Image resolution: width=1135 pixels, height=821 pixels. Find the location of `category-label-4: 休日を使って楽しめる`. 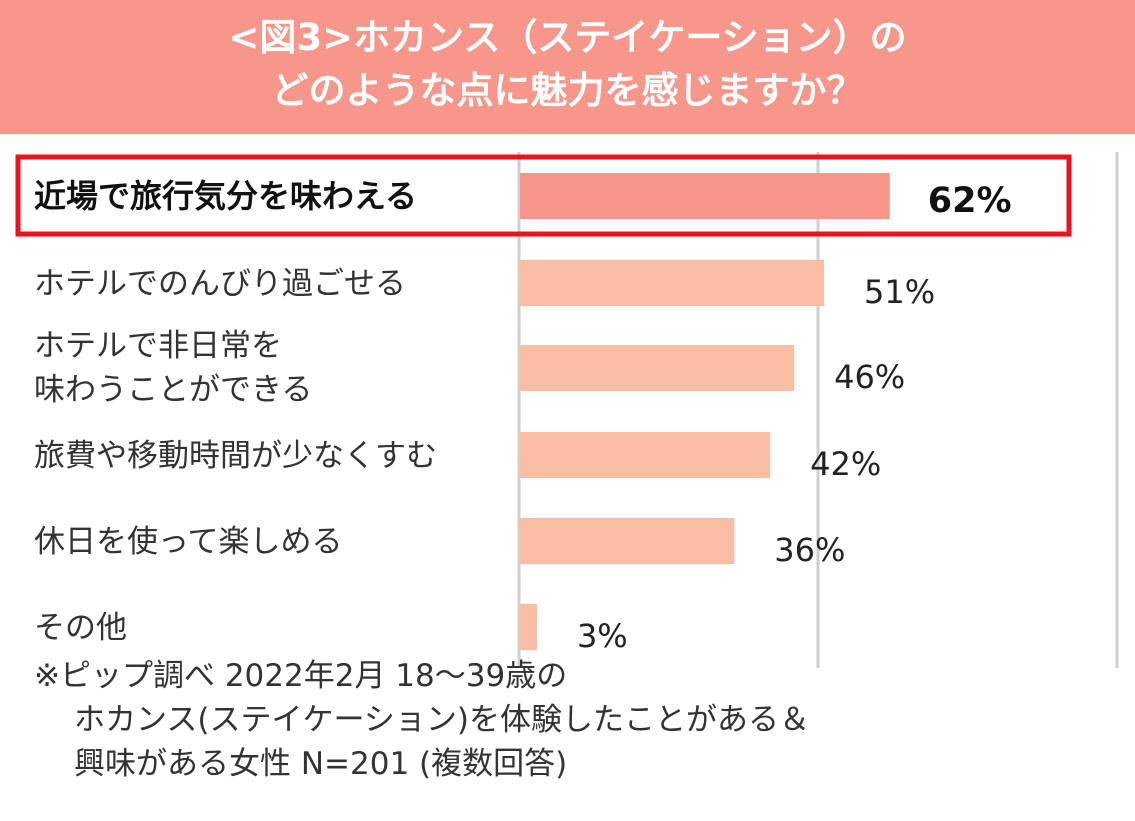

category-label-4: 休日を使って楽しめる is located at coordinates (188, 542).